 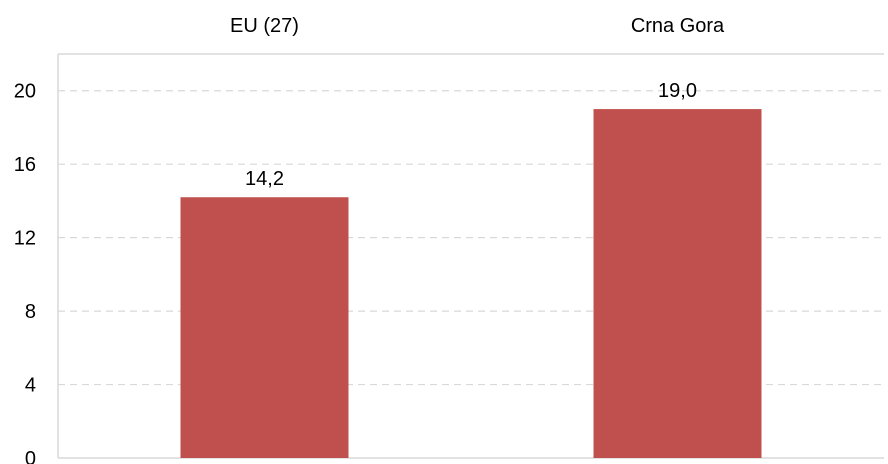 I want to click on y-tick-label: 16, so click(x=25, y=165).